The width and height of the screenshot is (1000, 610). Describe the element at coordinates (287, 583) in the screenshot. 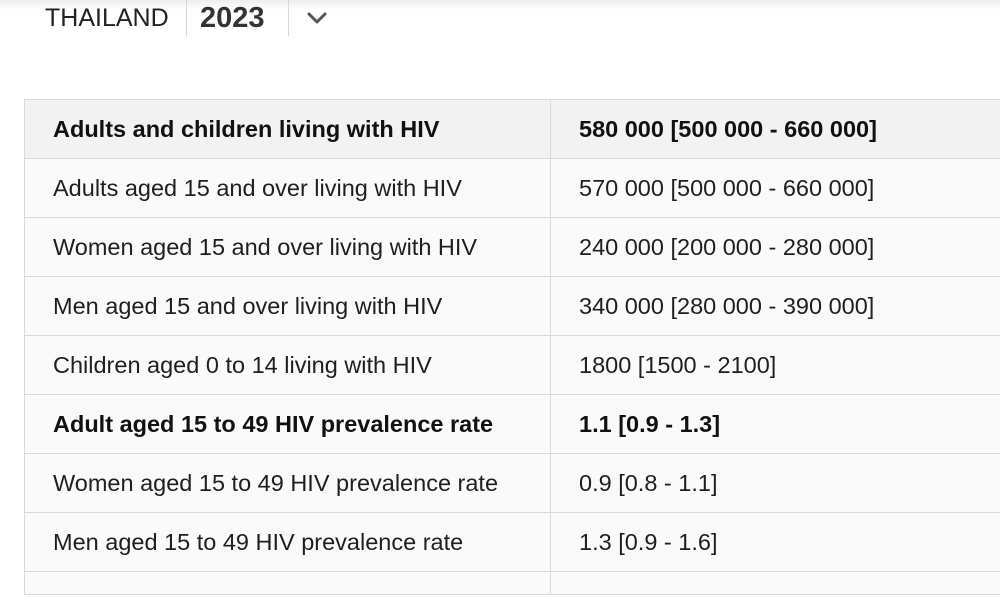

I see `row-label` at that location.